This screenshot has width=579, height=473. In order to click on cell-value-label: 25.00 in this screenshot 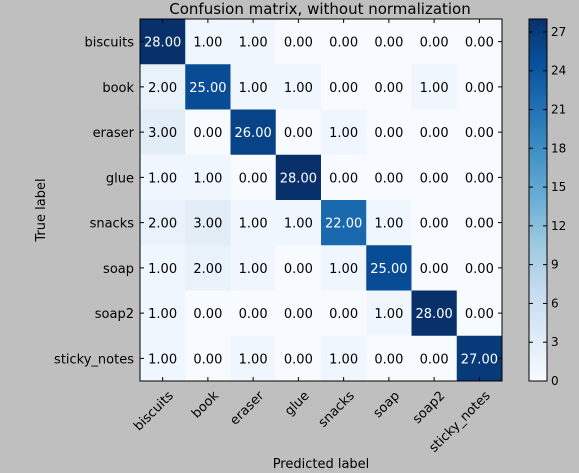, I will do `click(207, 88)`.